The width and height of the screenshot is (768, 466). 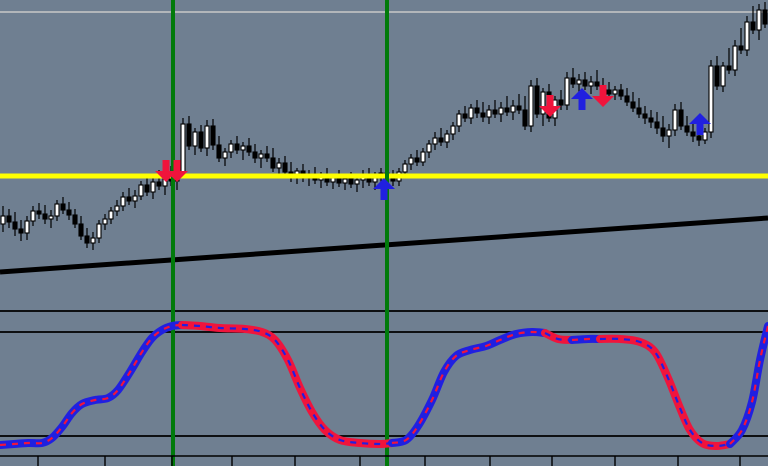 What do you see at coordinates (384, 245) in the screenshot?
I see `trend-line` at bounding box center [384, 245].